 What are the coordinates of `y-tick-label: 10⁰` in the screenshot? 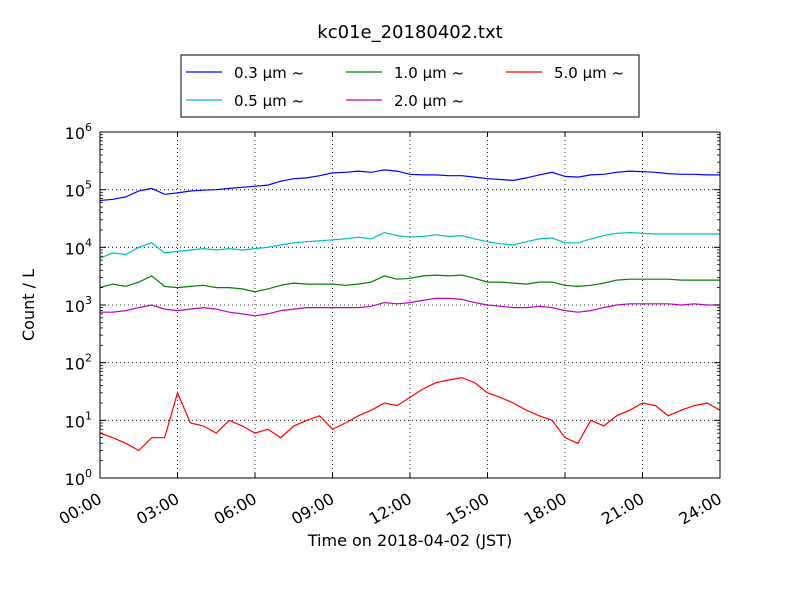 It's located at (78, 478).